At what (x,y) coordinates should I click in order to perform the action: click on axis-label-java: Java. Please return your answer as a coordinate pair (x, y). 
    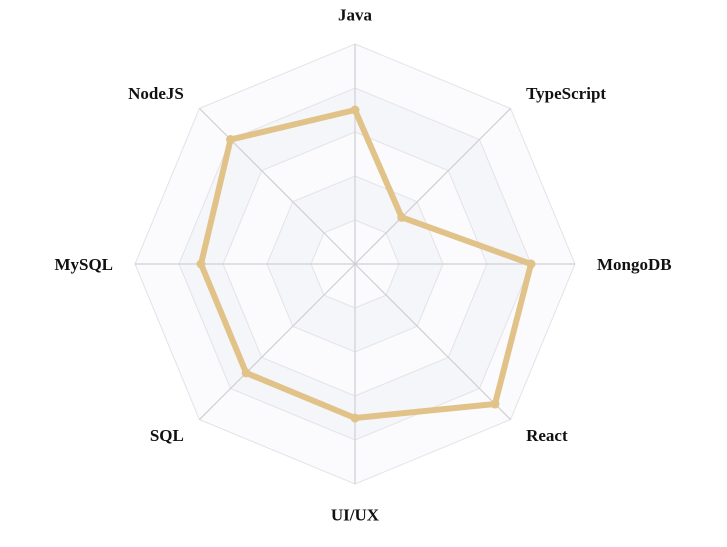
    Looking at the image, I should click on (355, 14).